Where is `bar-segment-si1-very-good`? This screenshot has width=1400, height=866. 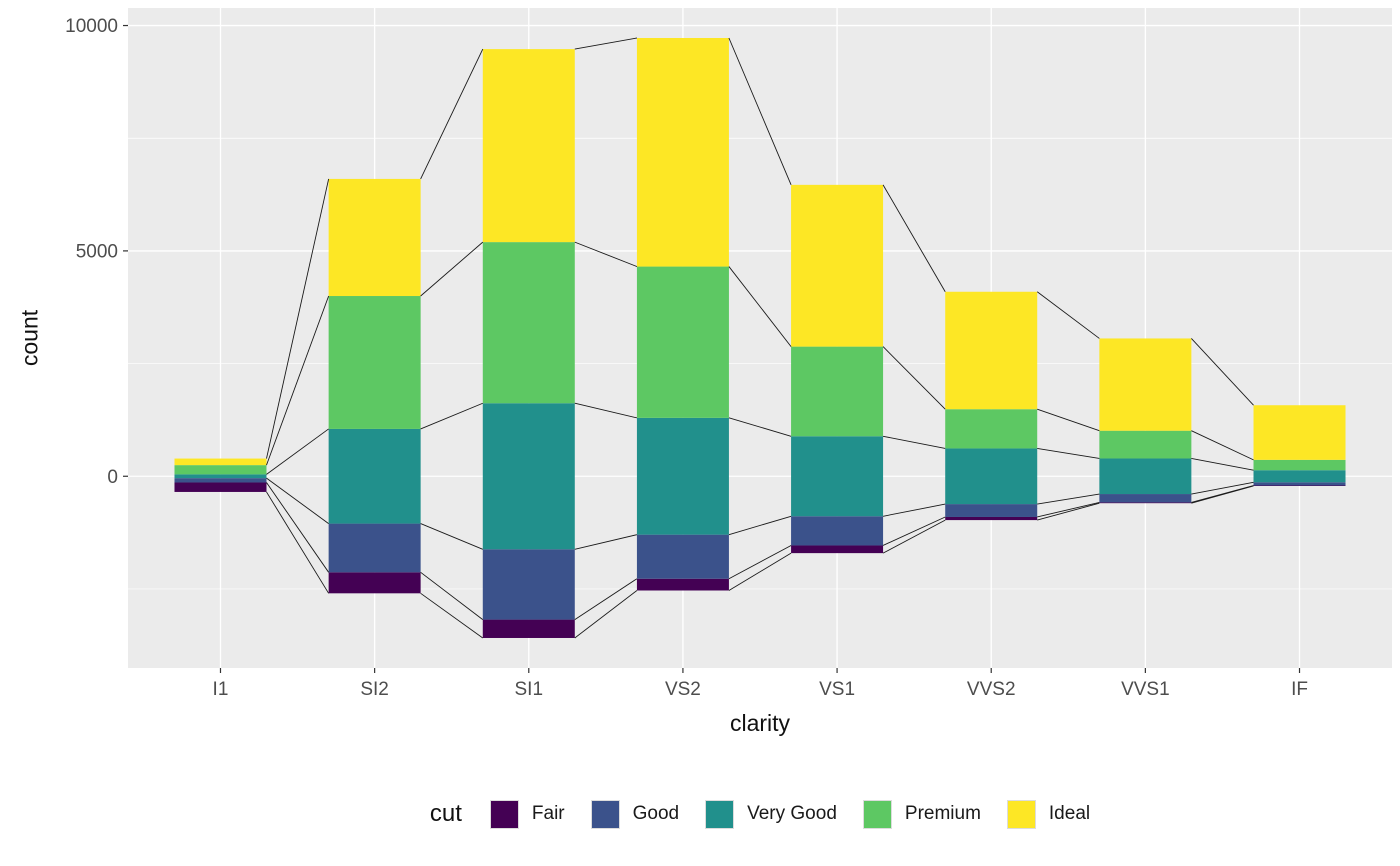
bar-segment-si1-very-good is located at coordinates (528, 476).